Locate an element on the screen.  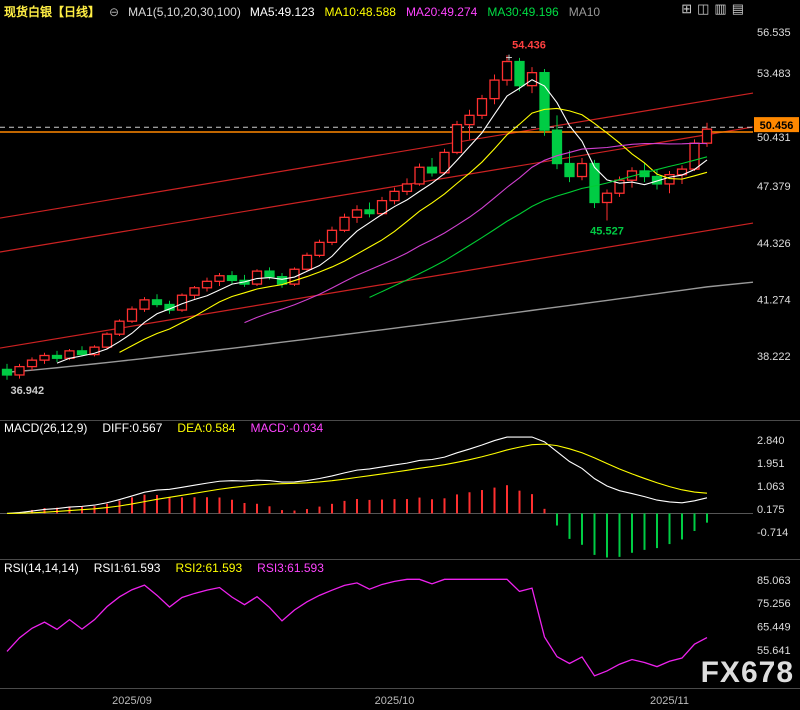
x-axis-labels: 2025/09 2025/10 2025/11 is located at coordinates (400, 701).